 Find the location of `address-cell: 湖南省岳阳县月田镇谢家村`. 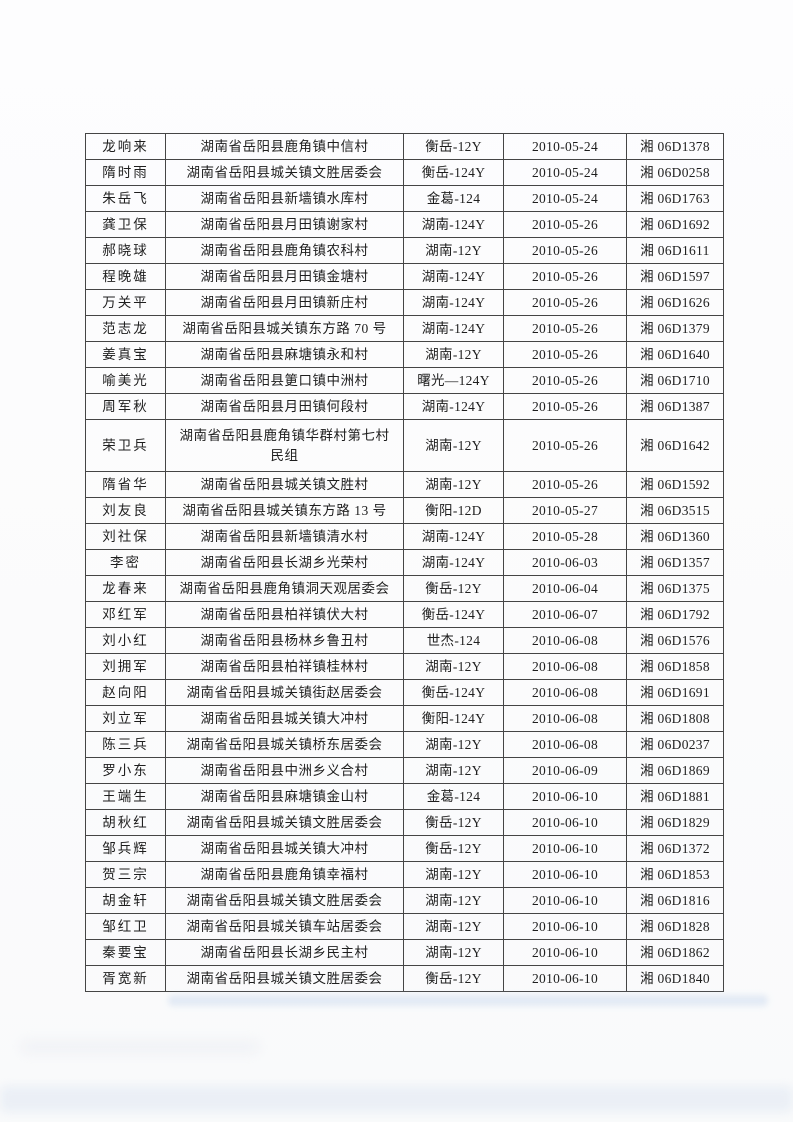

address-cell: 湖南省岳阳县月田镇谢家村 is located at coordinates (284, 224).